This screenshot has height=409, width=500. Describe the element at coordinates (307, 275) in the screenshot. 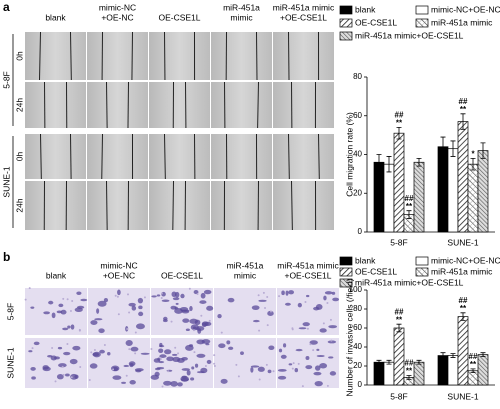

I see `column-header: +OE-CSE1L` at that location.